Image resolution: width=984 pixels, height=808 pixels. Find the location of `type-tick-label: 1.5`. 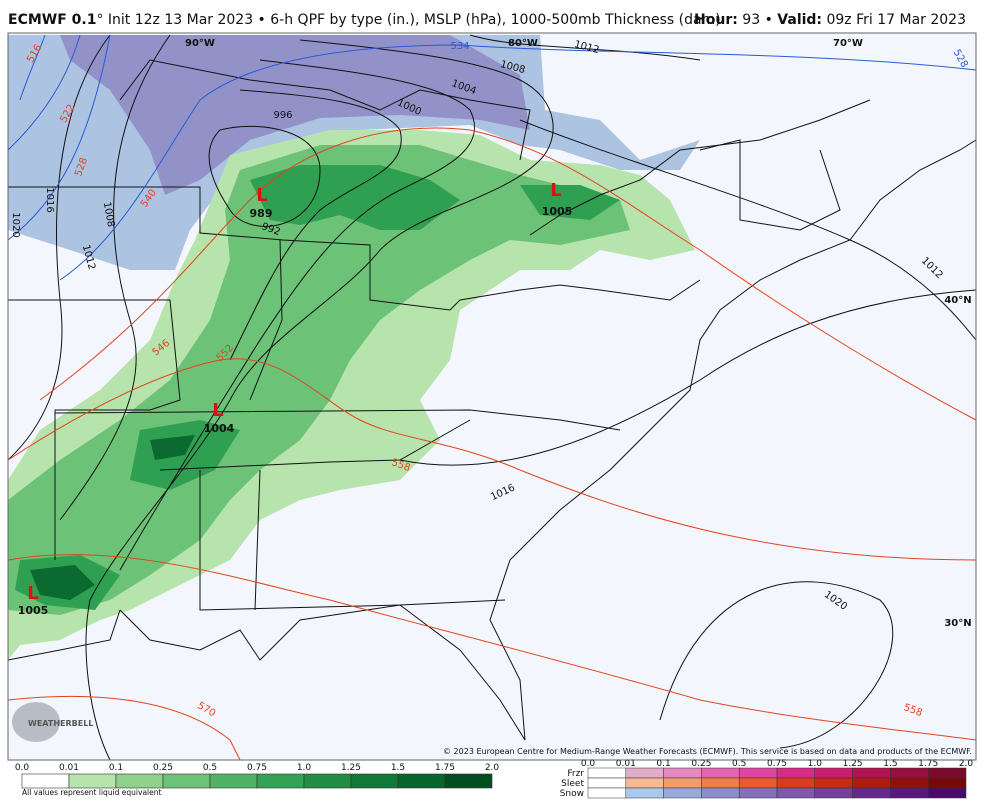

type-tick-label: 1.5 is located at coordinates (890, 764).